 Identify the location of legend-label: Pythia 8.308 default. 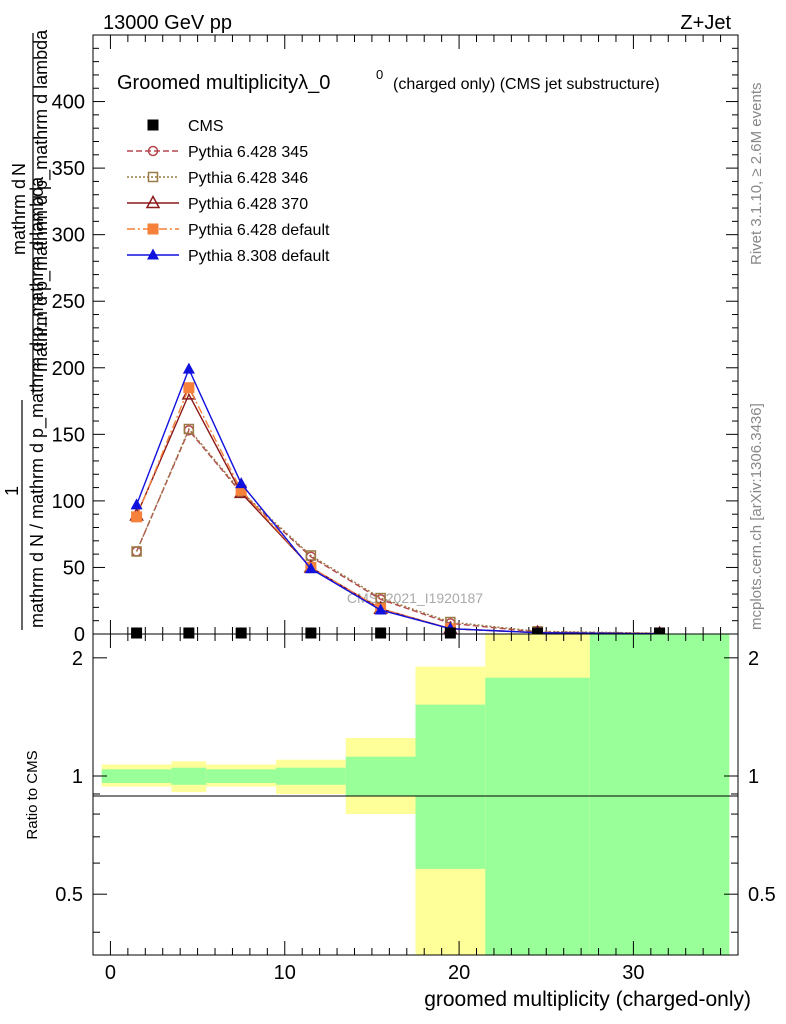
(259, 256).